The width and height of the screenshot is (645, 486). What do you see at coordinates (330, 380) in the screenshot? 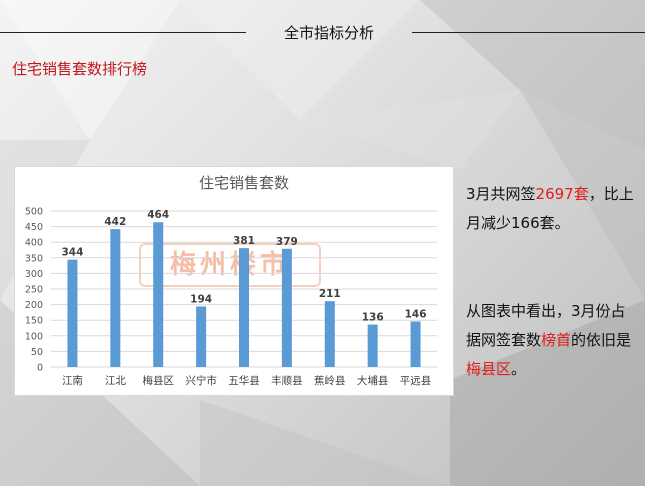
I see `x-tick-label: 蕉岭县` at bounding box center [330, 380].